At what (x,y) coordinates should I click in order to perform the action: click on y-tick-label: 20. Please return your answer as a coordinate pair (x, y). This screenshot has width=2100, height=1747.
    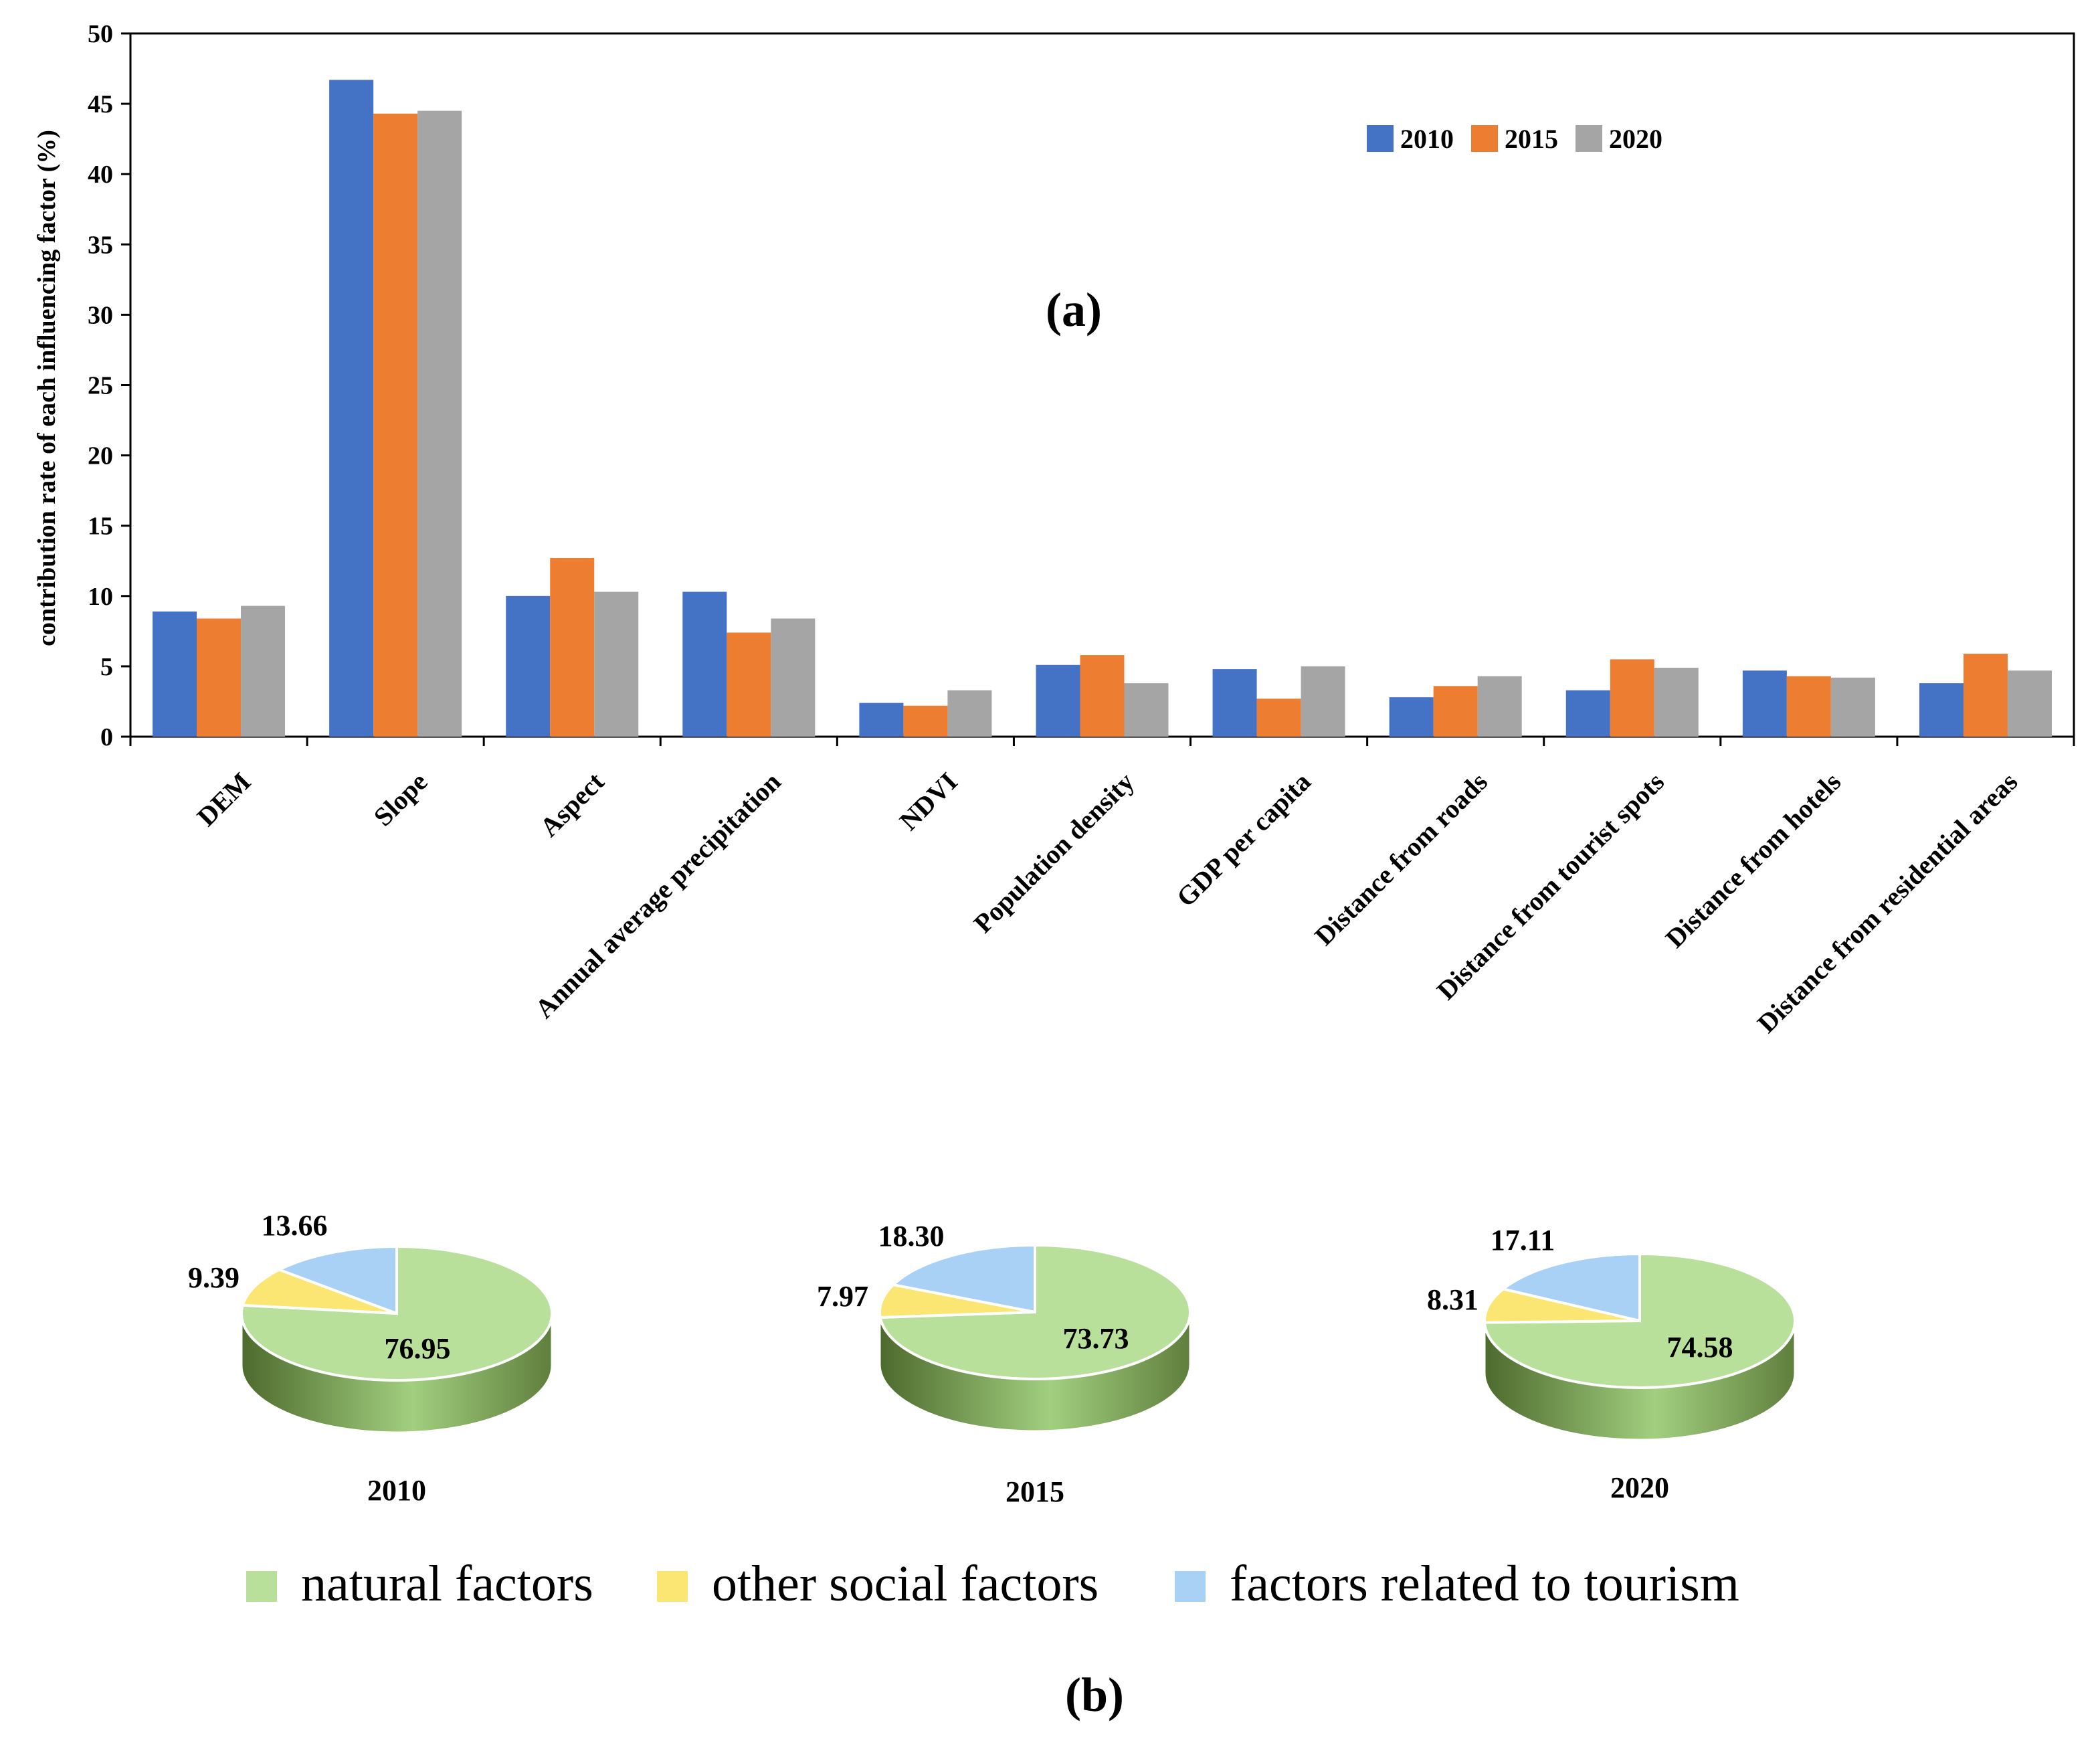
    Looking at the image, I should click on (100, 456).